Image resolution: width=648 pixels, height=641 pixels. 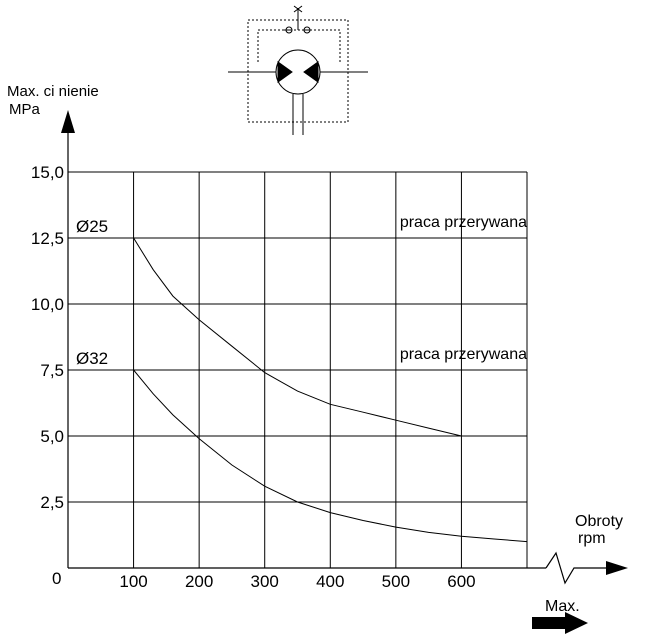 I want to click on series-labels: Ø25 Ø32, so click(x=92, y=292).